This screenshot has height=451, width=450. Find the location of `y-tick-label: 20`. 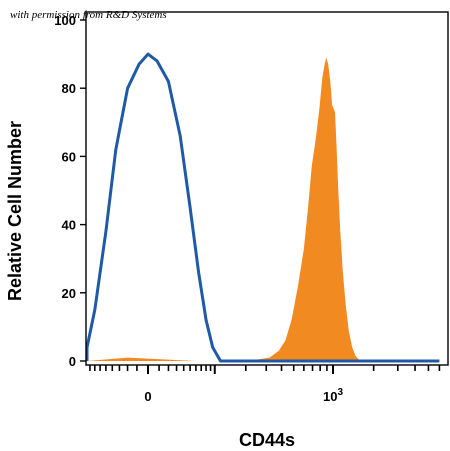

y-tick-label: 20 is located at coordinates (69, 293).